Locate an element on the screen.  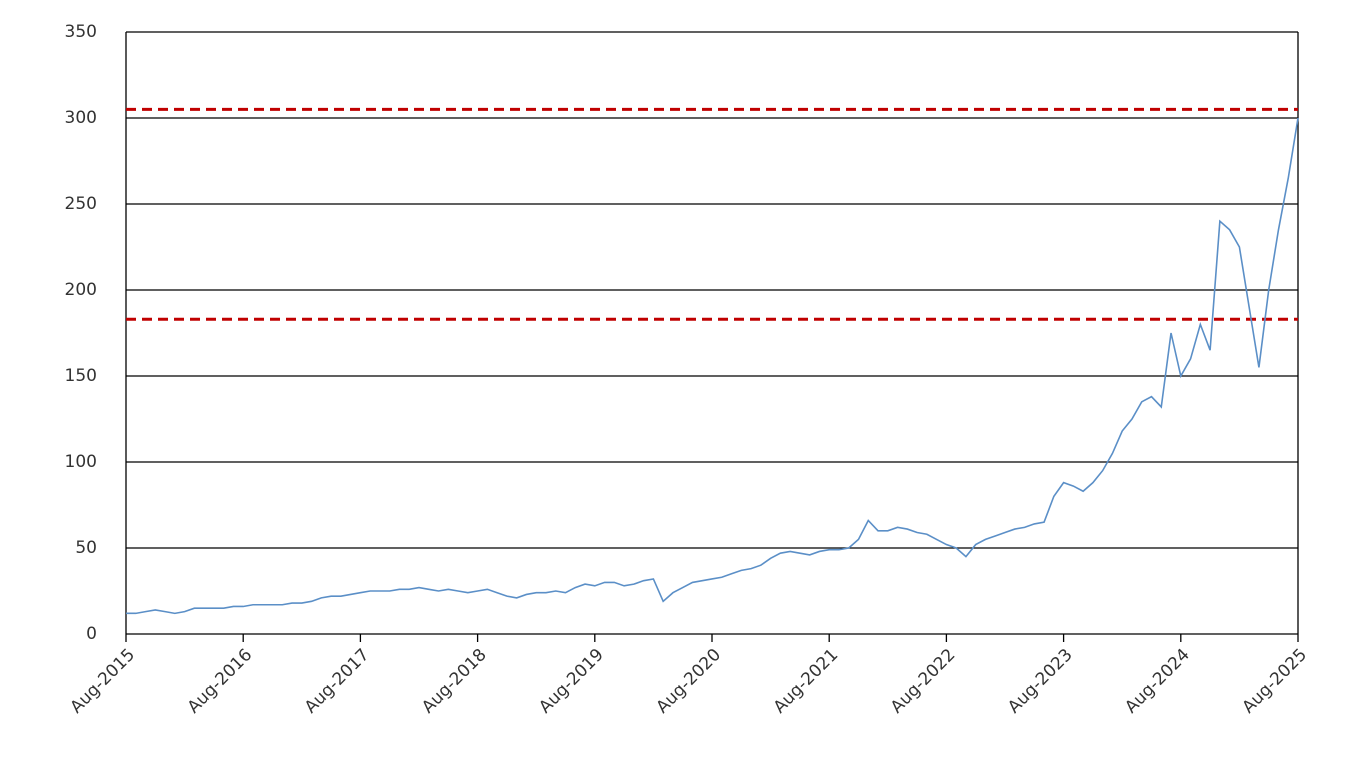
x-tick-label: Aug-2025 is located at coordinates (1275, 681).